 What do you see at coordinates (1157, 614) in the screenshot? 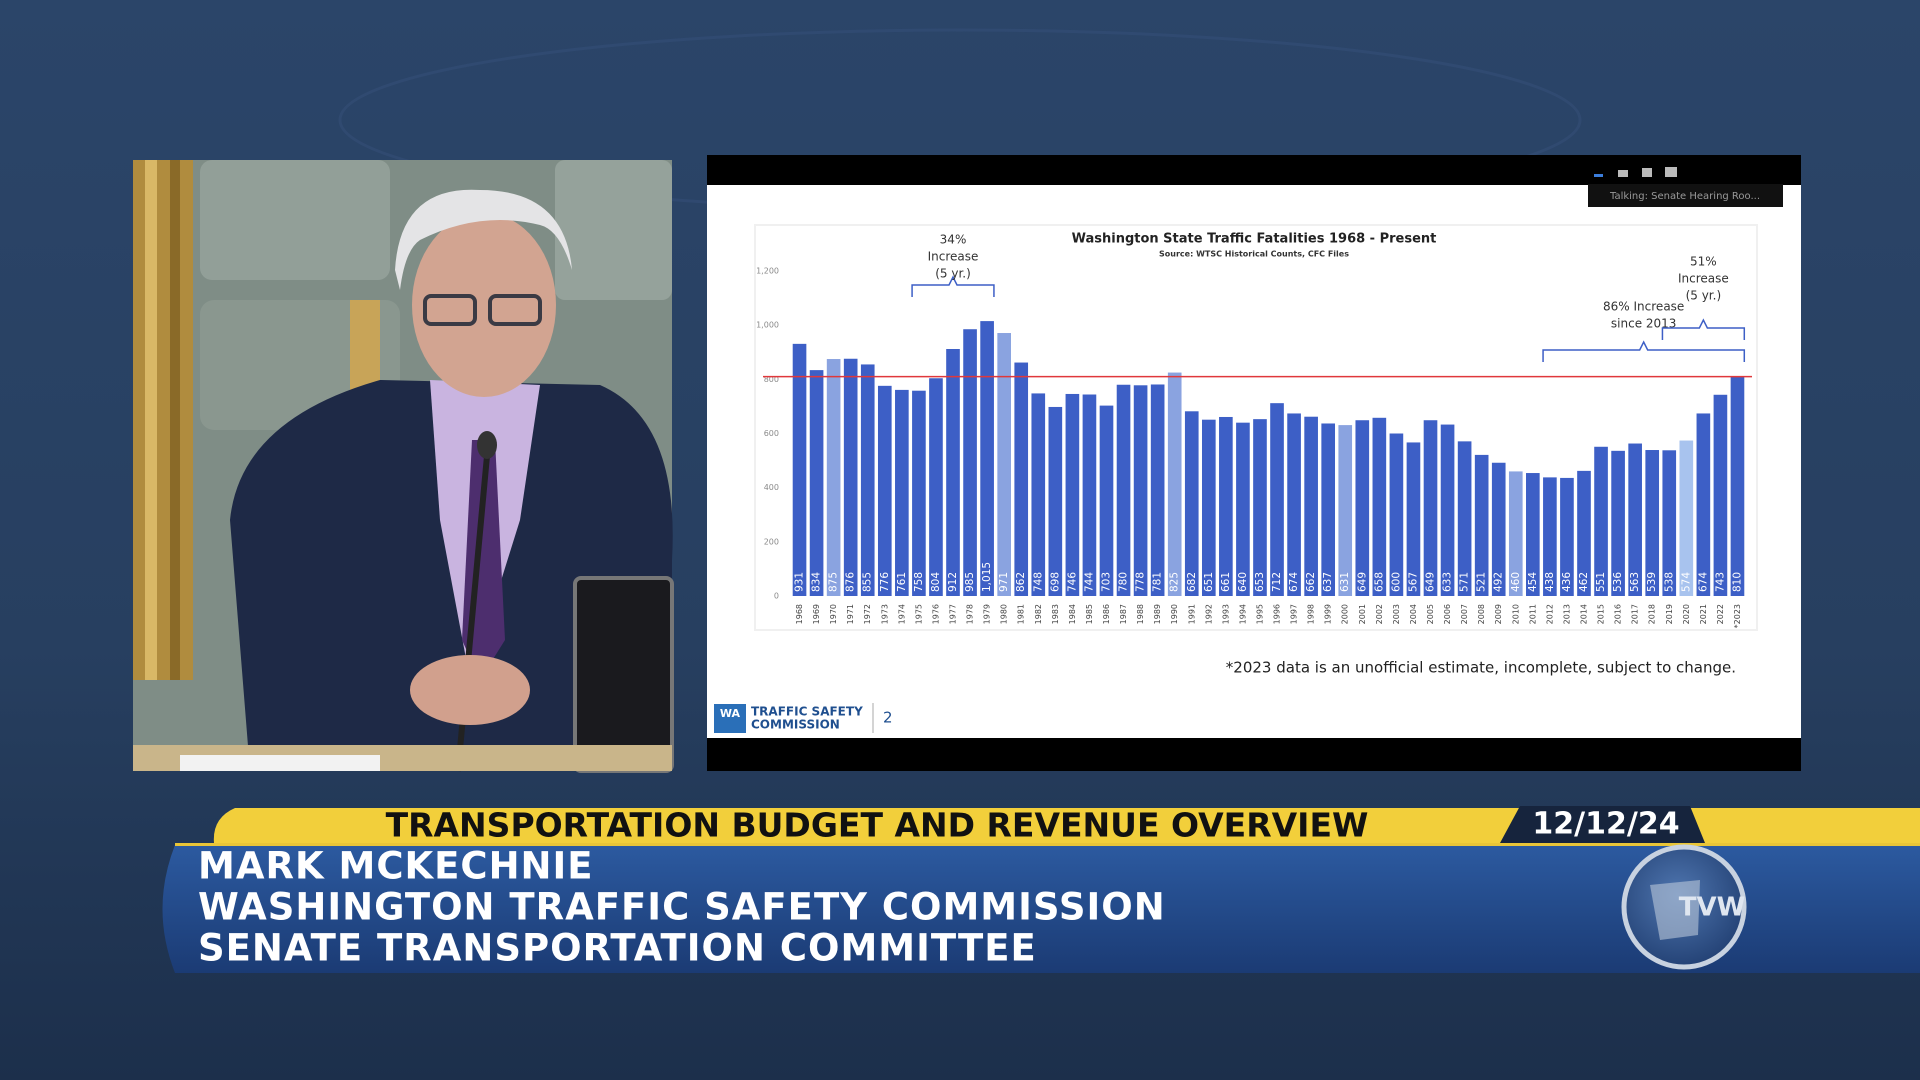
I see `x-tick-label: 1989` at bounding box center [1157, 614].